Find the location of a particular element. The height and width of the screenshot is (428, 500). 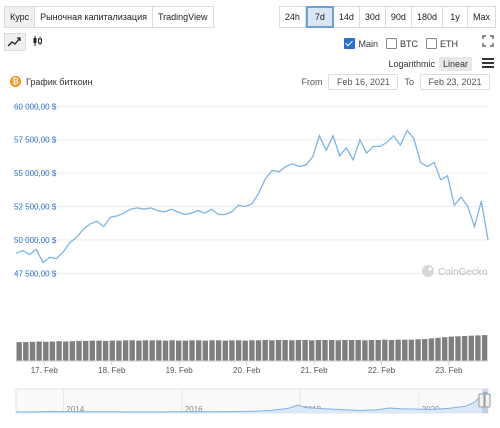

toggle-main: Main is located at coordinates (361, 43).